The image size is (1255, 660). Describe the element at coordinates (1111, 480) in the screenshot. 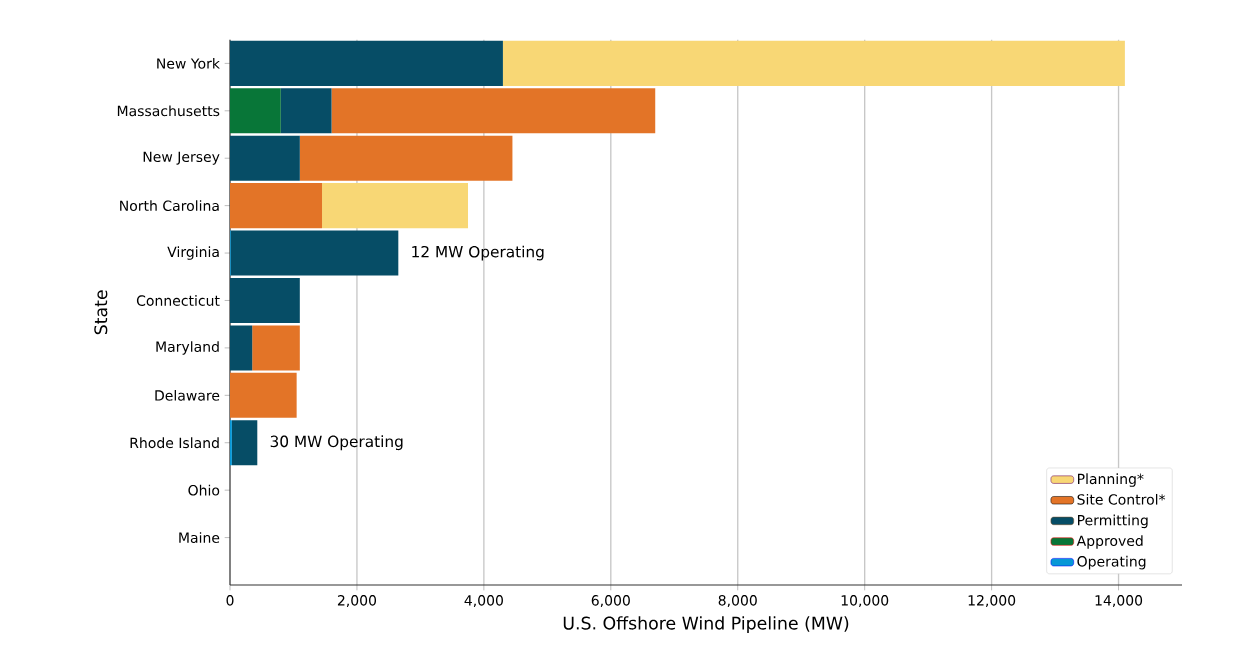

I see `legend-label: Planning*` at that location.